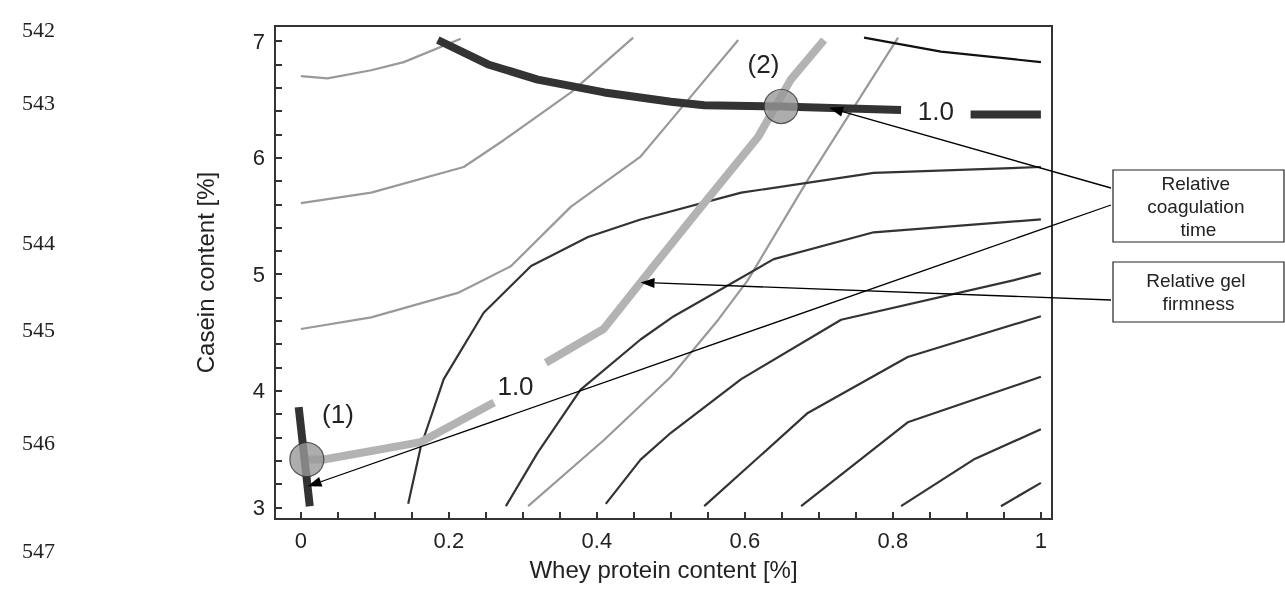  What do you see at coordinates (1041, 540) in the screenshot?
I see `x-tick-label: 1` at bounding box center [1041, 540].